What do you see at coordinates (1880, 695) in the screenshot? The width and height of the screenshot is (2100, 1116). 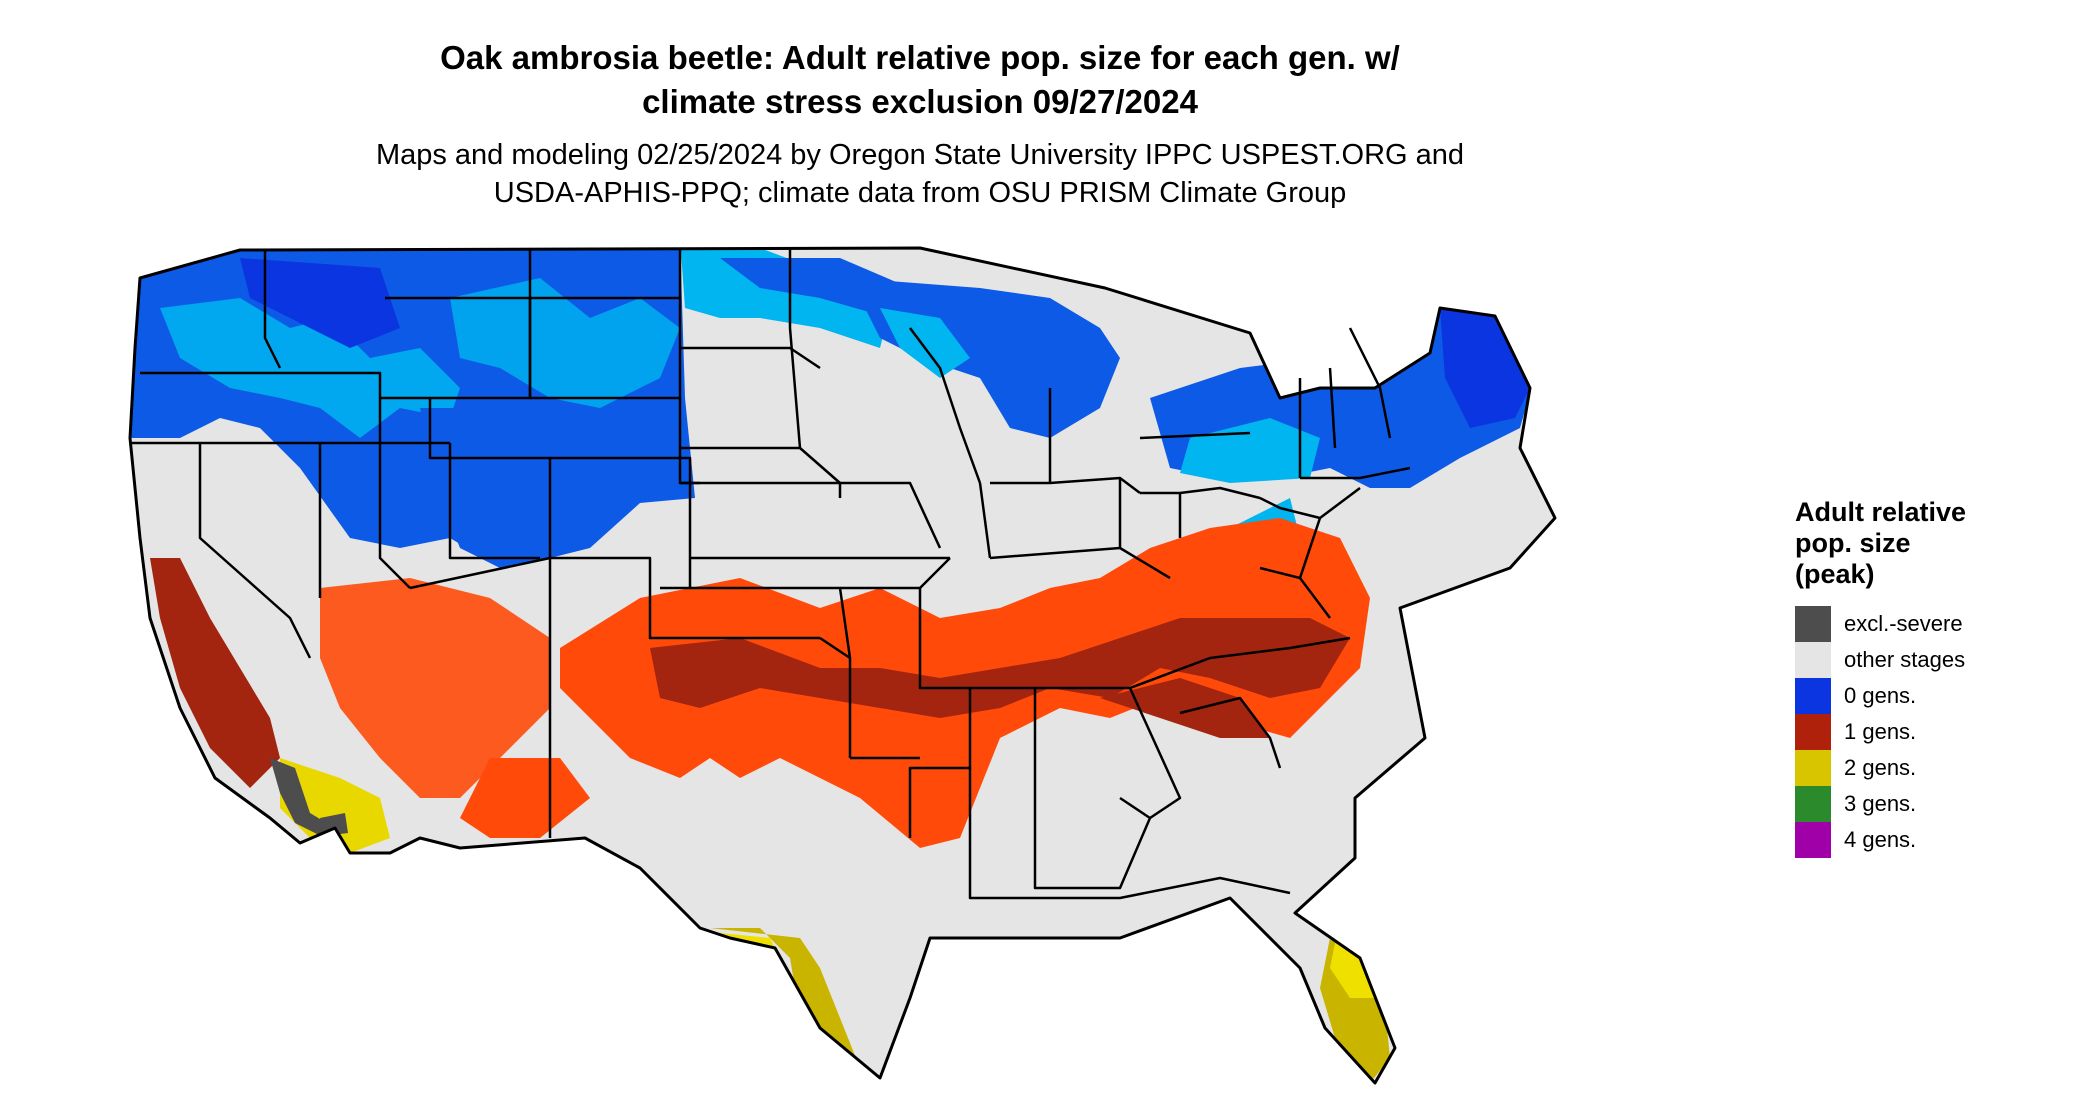 I see `legend-label: 0 gens.` at bounding box center [1880, 695].